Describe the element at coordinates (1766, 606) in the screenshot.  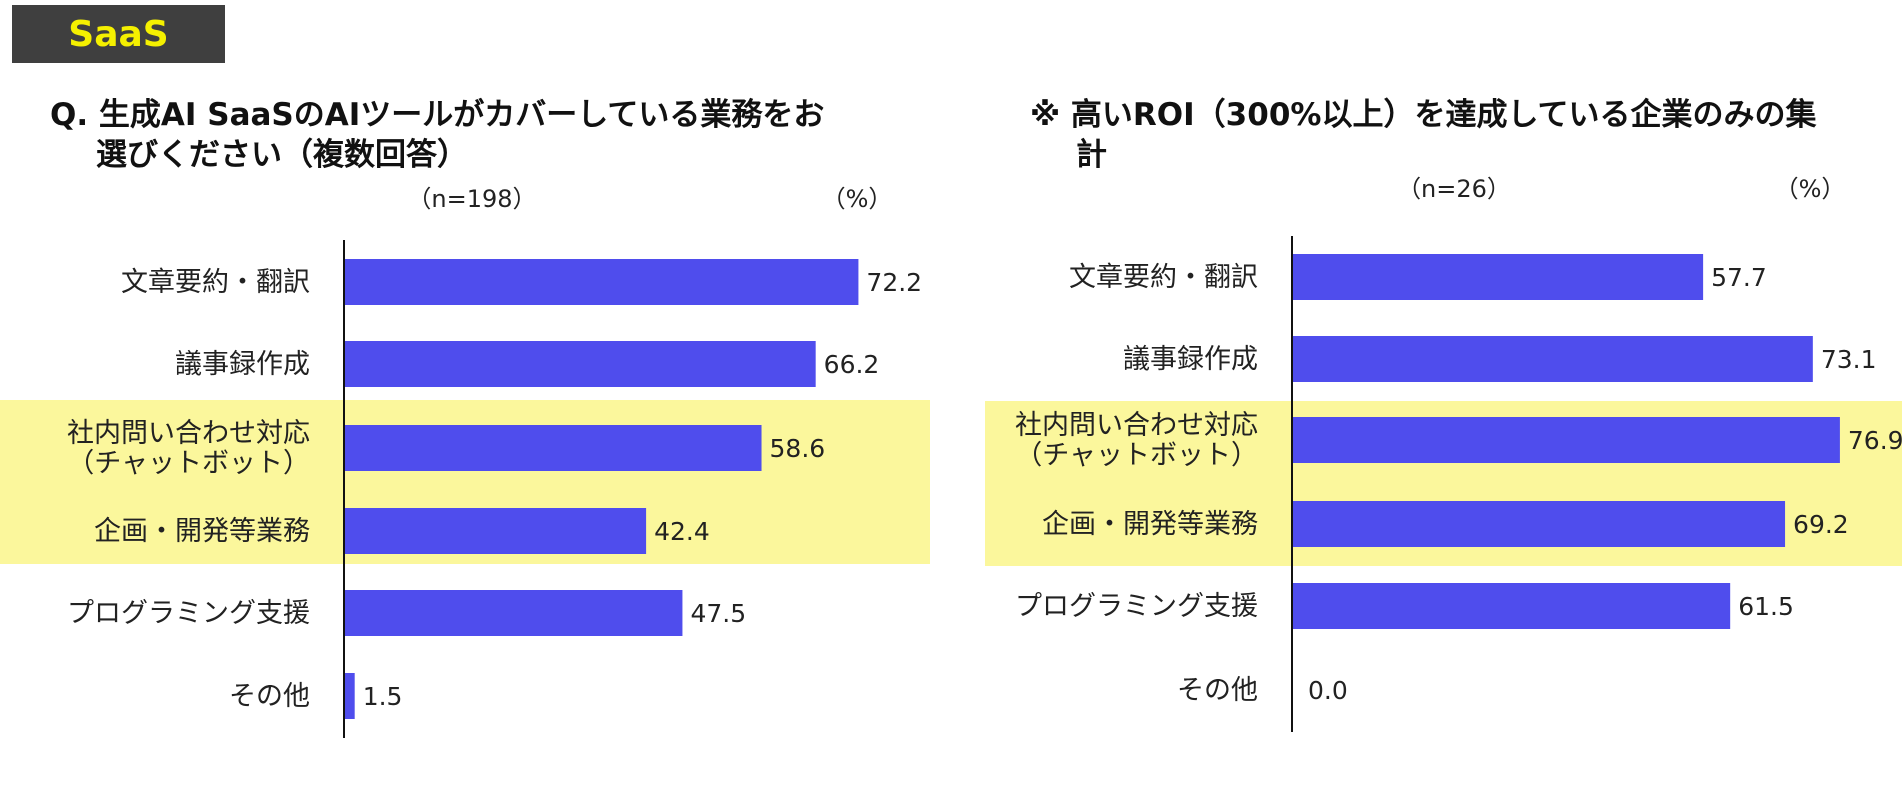
I see `right-value-label-4: 61.5` at that location.